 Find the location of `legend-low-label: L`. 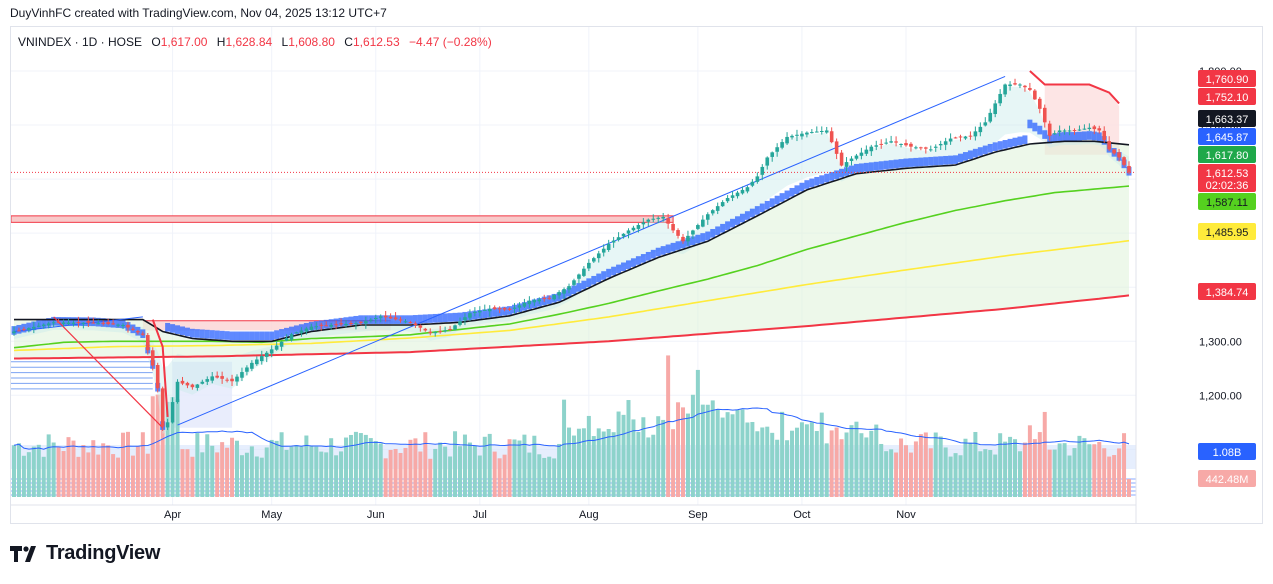

legend-low-label: L is located at coordinates (285, 42).